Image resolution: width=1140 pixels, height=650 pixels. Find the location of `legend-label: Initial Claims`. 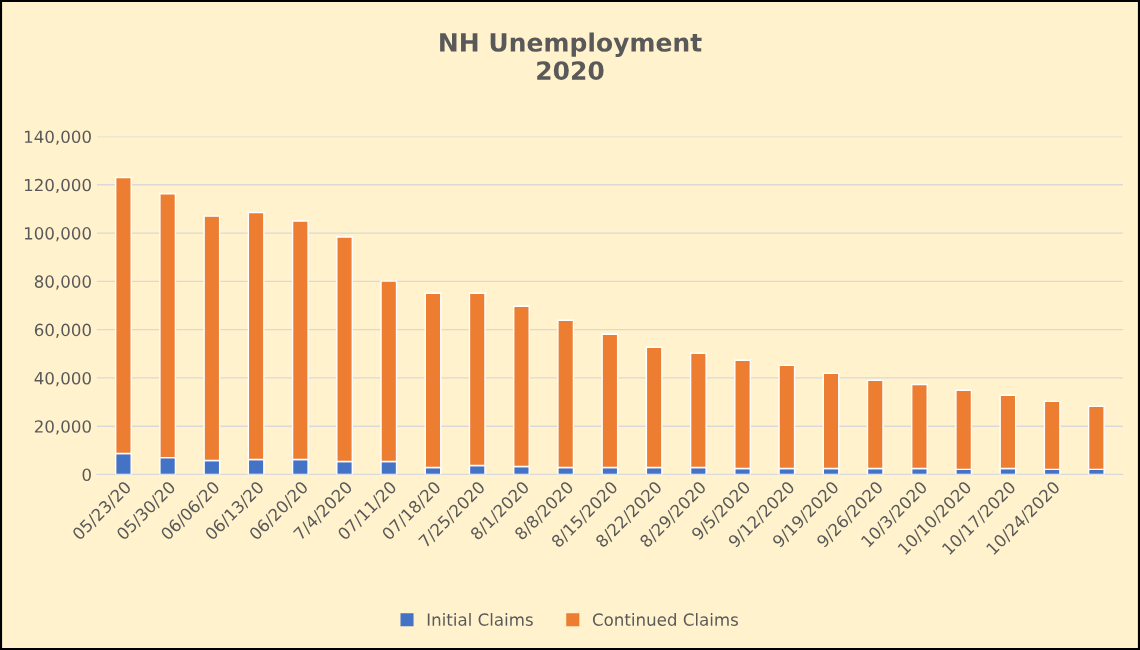

legend-label: Initial Claims is located at coordinates (480, 619).